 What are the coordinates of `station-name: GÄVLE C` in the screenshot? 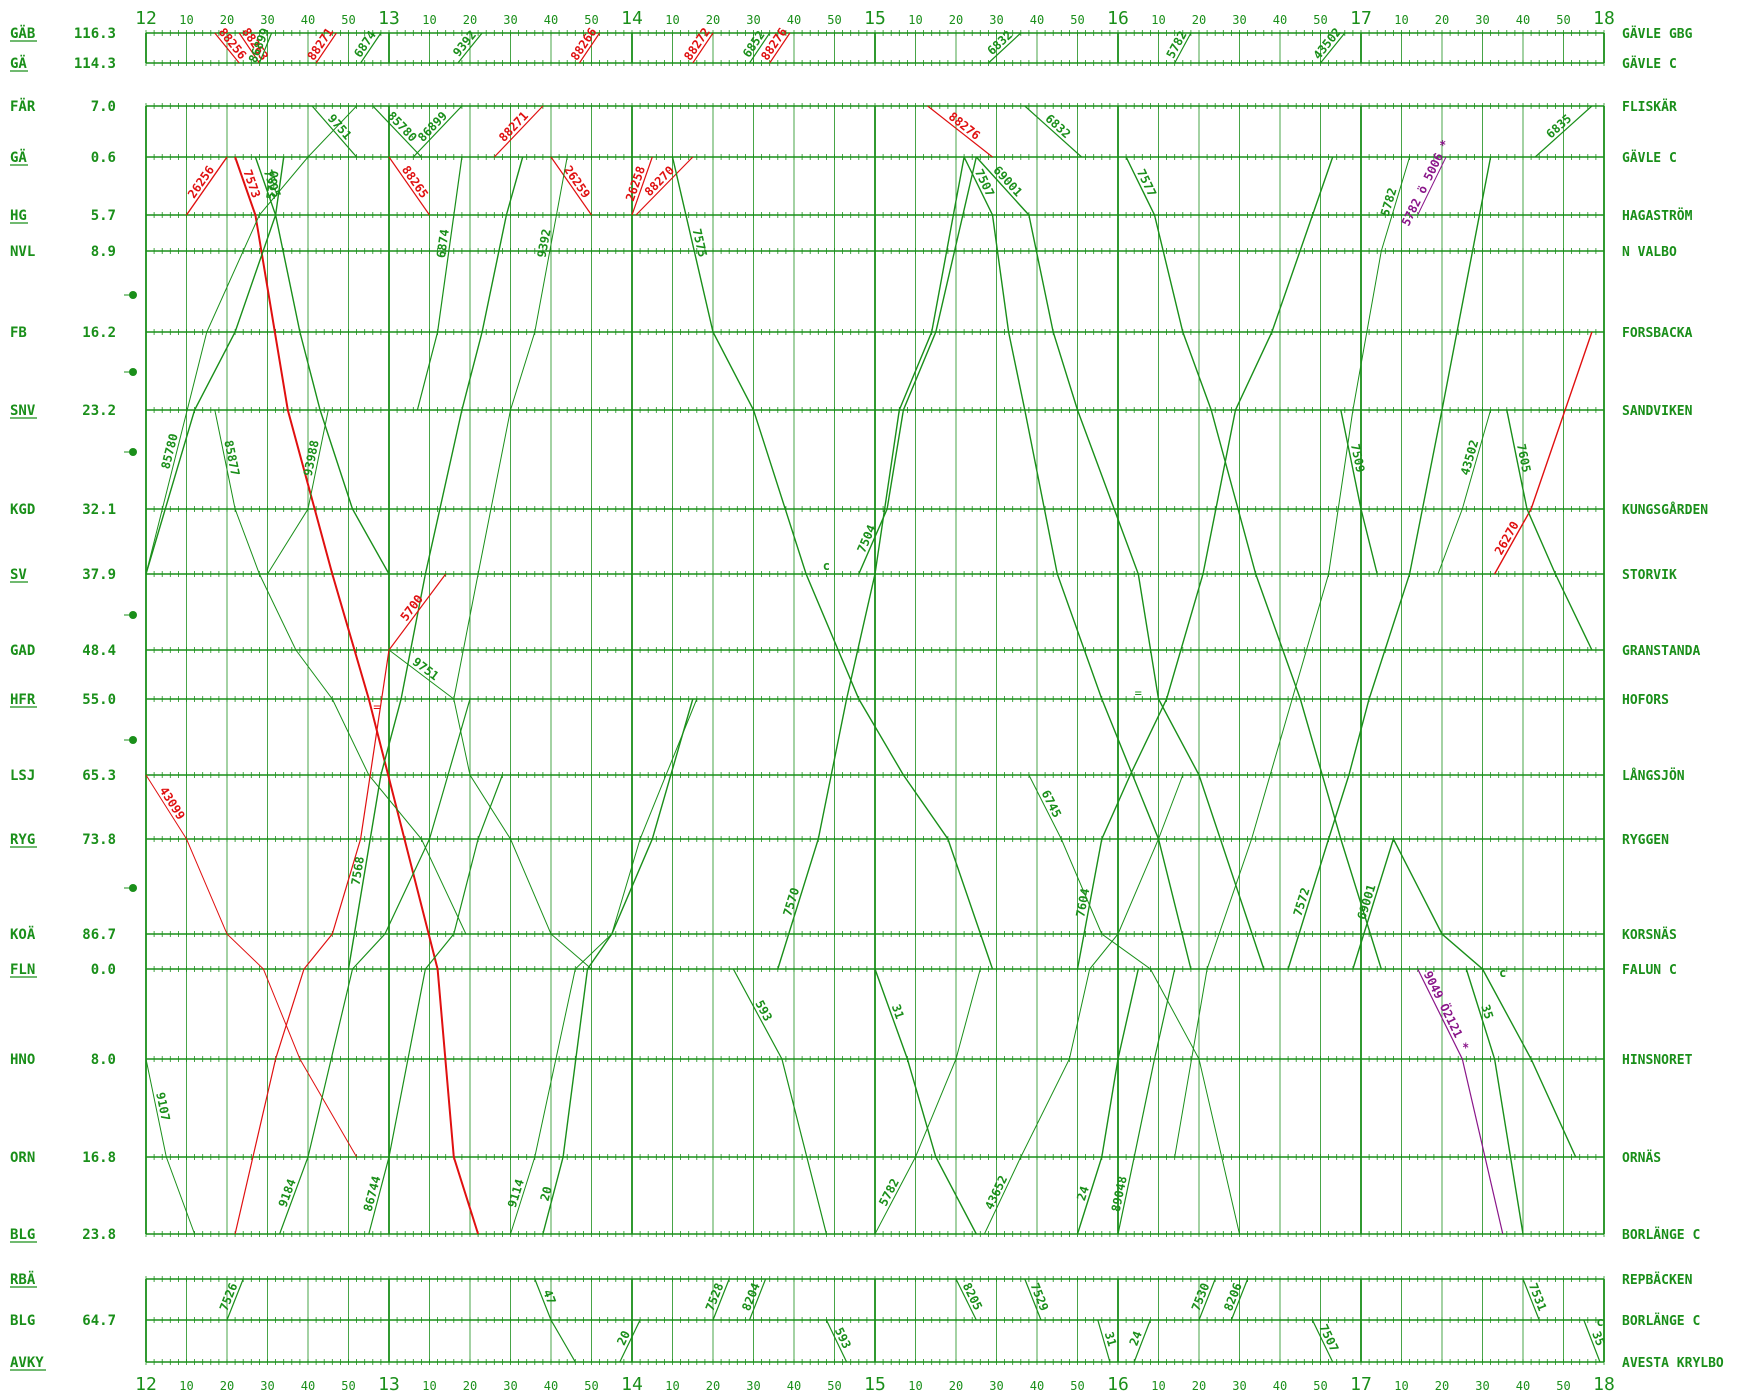 It's located at (1649, 64).